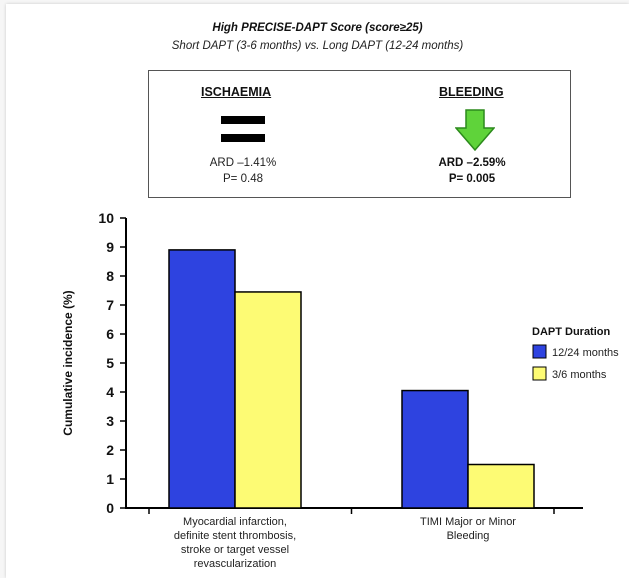 This screenshot has height=578, width=629. What do you see at coordinates (317, 28) in the screenshot?
I see `figure-title: High PRECISE-DAPT Score (score≥25)` at bounding box center [317, 28].